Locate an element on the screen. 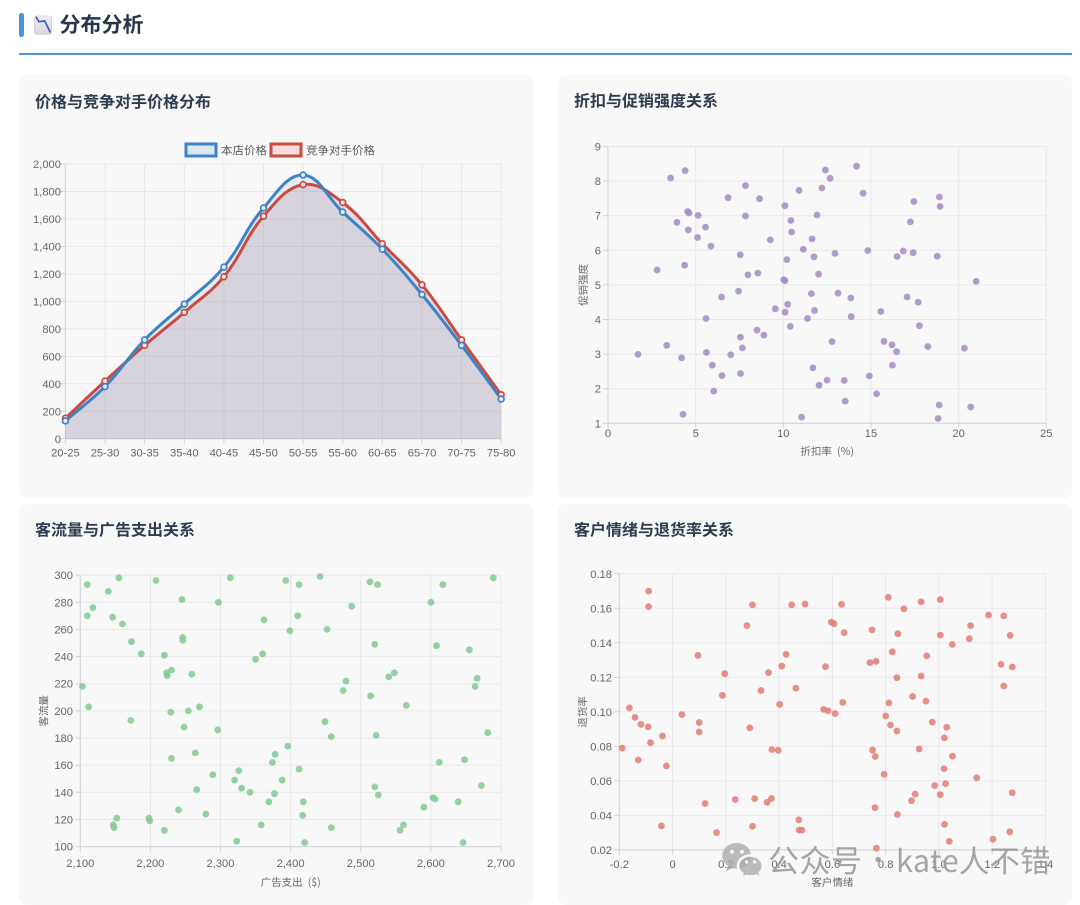 The image size is (1080, 905). svg-text: 400 is located at coordinates (51, 385).